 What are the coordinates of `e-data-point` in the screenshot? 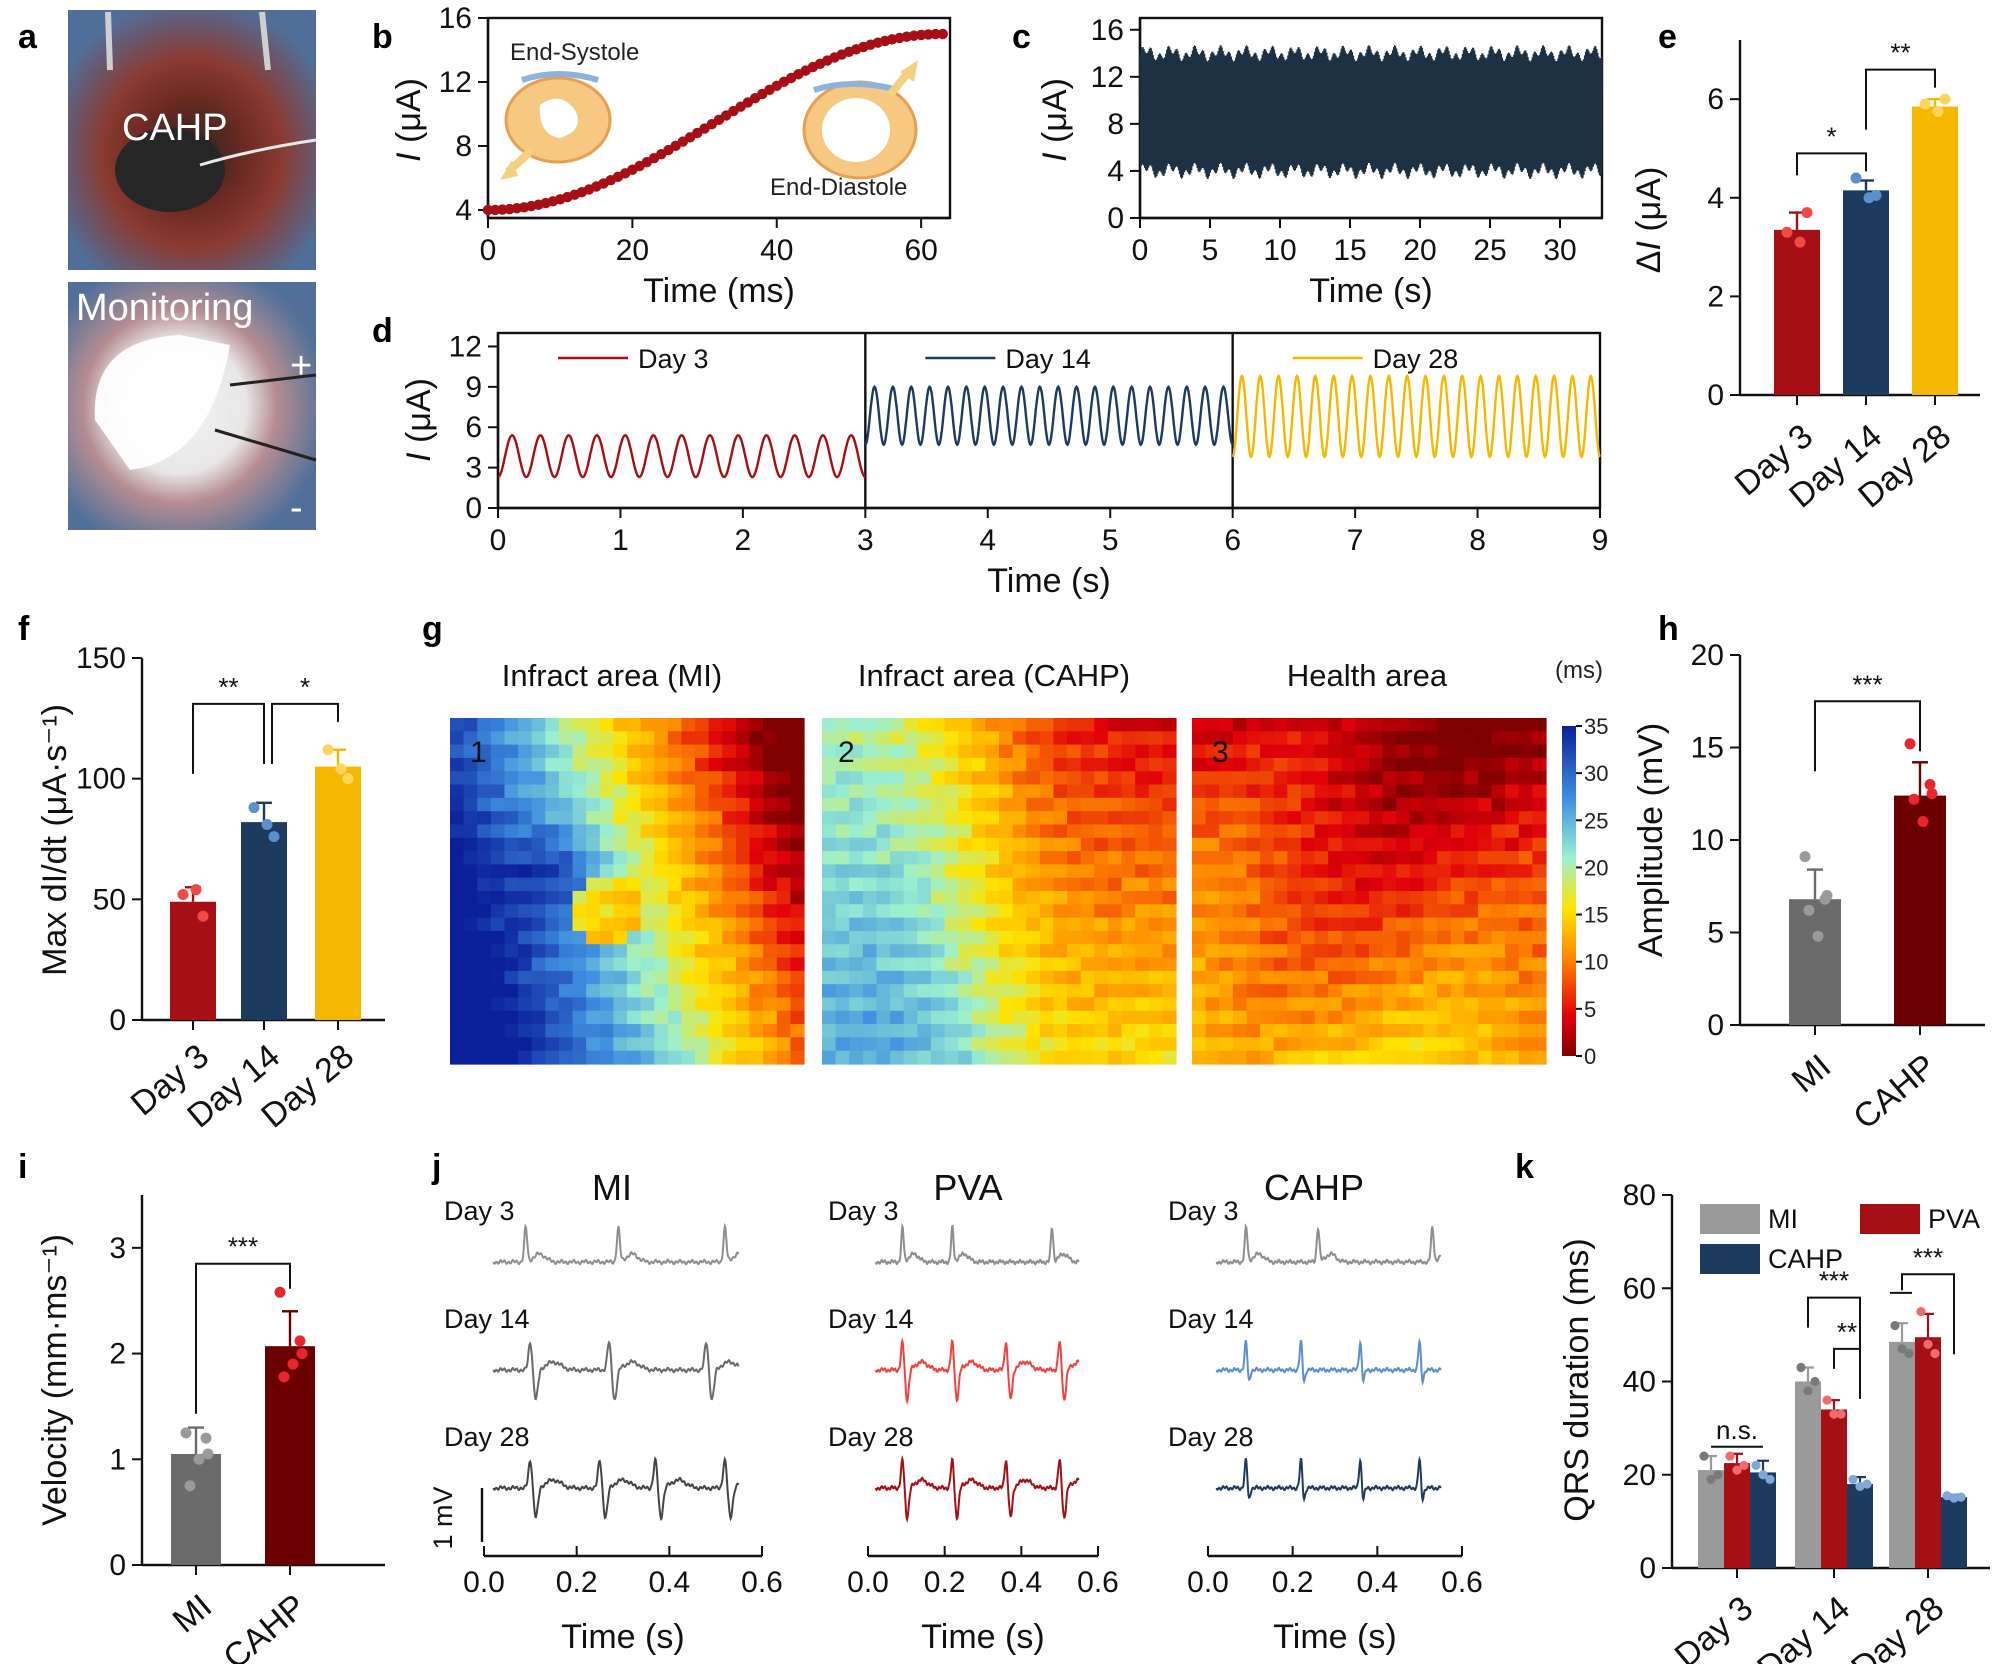 It's located at (1938, 111).